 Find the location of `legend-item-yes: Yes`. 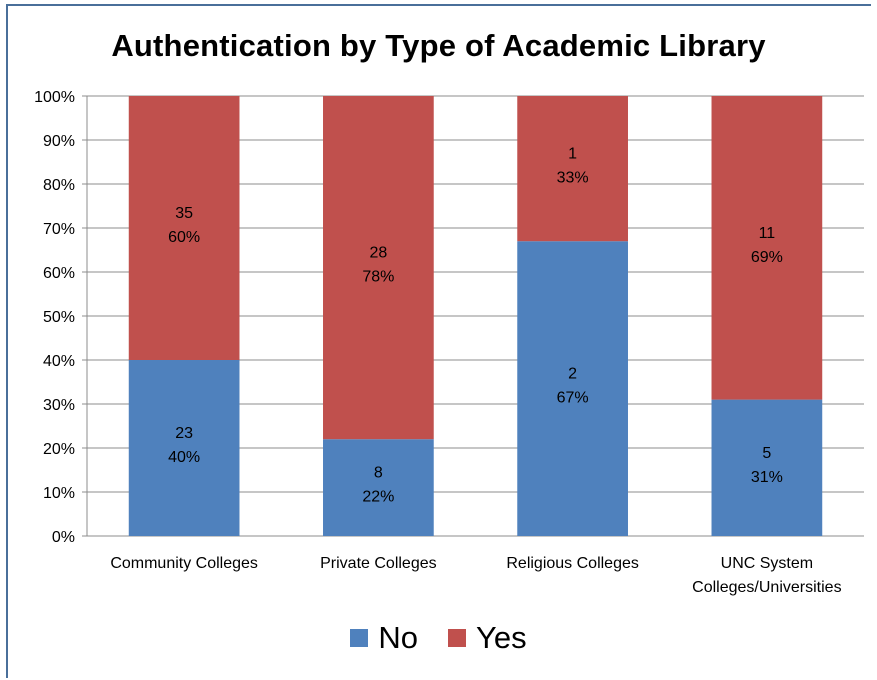

legend-item-yes: Yes is located at coordinates (487, 638).